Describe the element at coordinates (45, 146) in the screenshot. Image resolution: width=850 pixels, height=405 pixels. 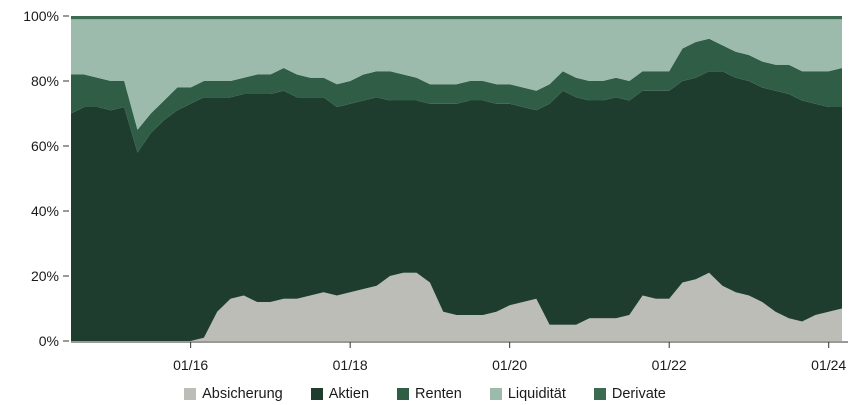
I see `y-tick-label: 60%` at that location.